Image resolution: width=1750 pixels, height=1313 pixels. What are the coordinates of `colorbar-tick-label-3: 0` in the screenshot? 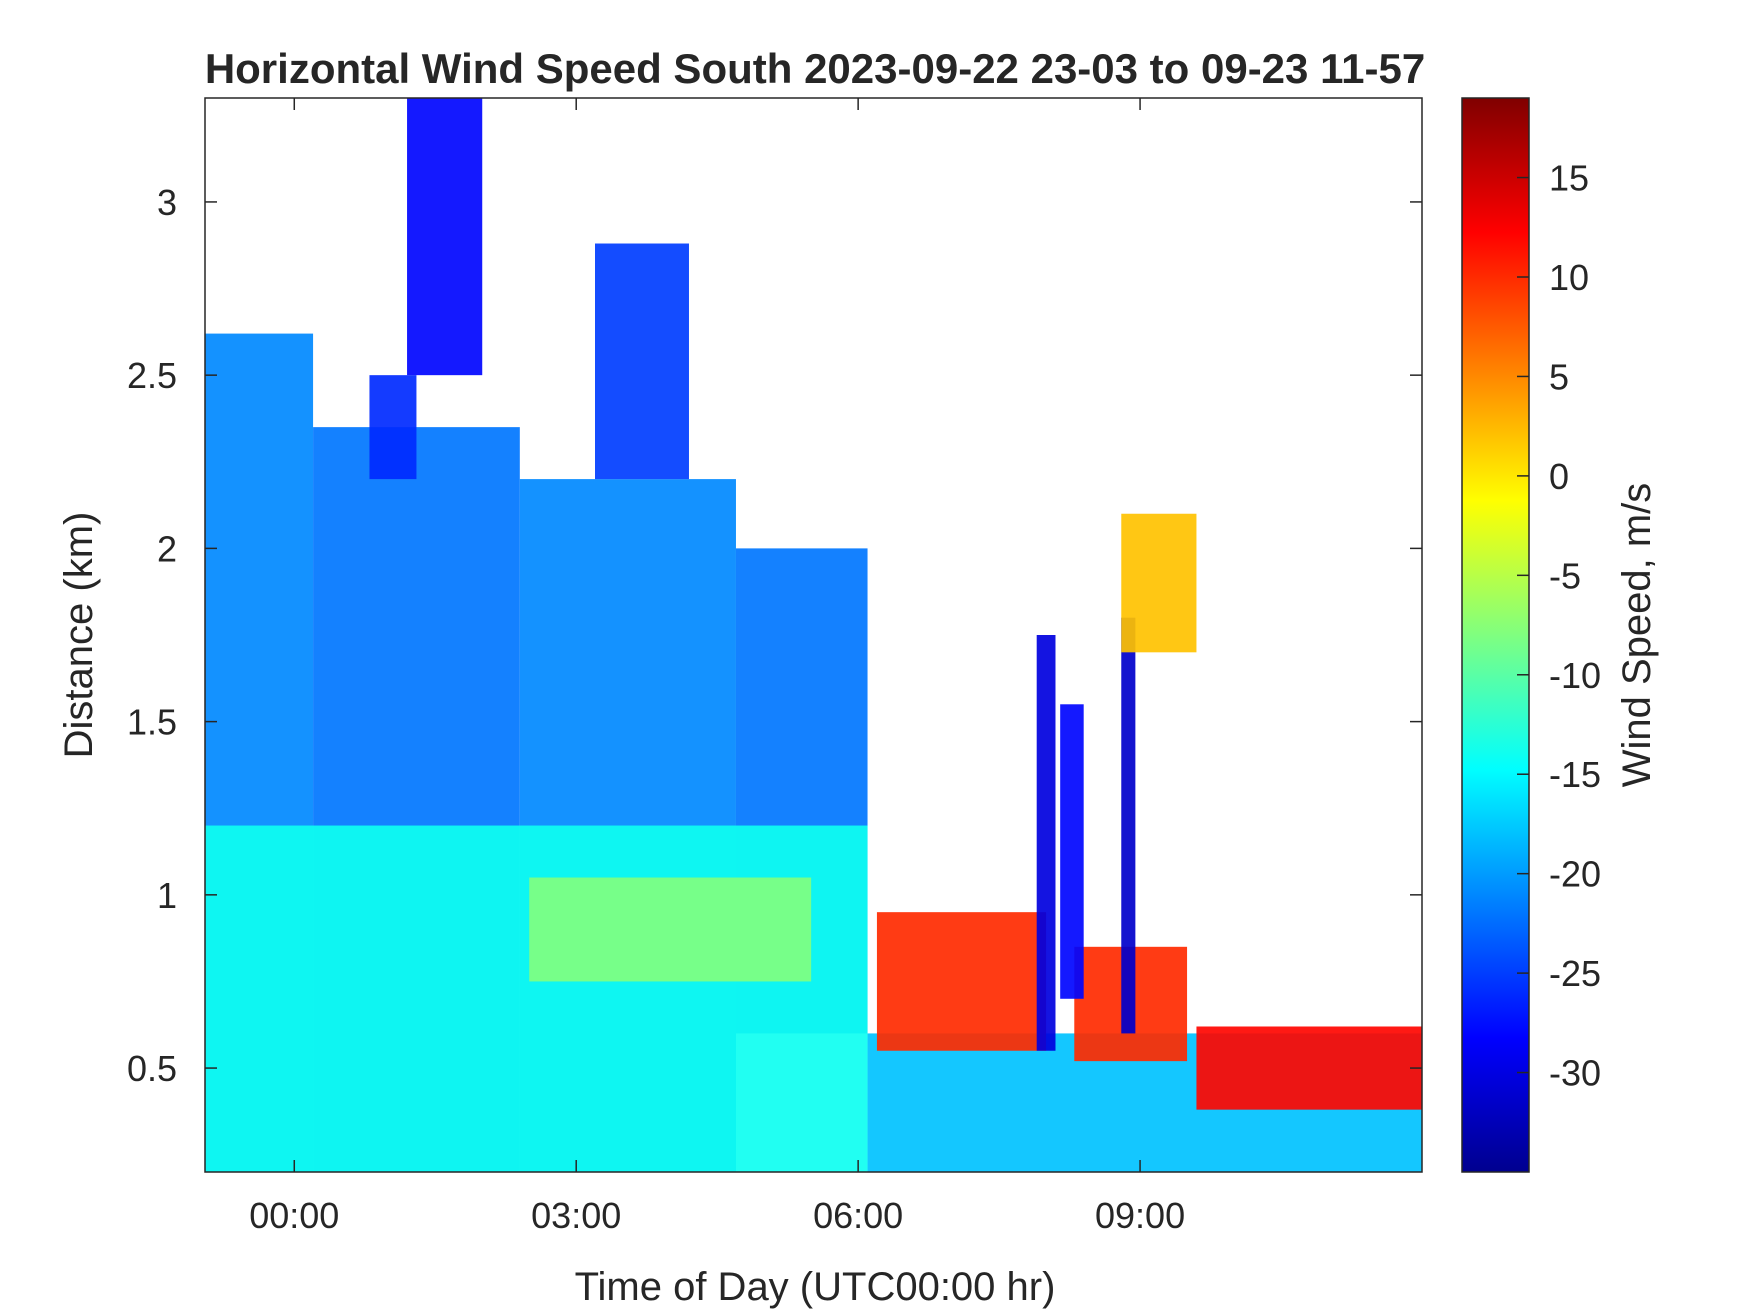 It's located at (1559, 476).